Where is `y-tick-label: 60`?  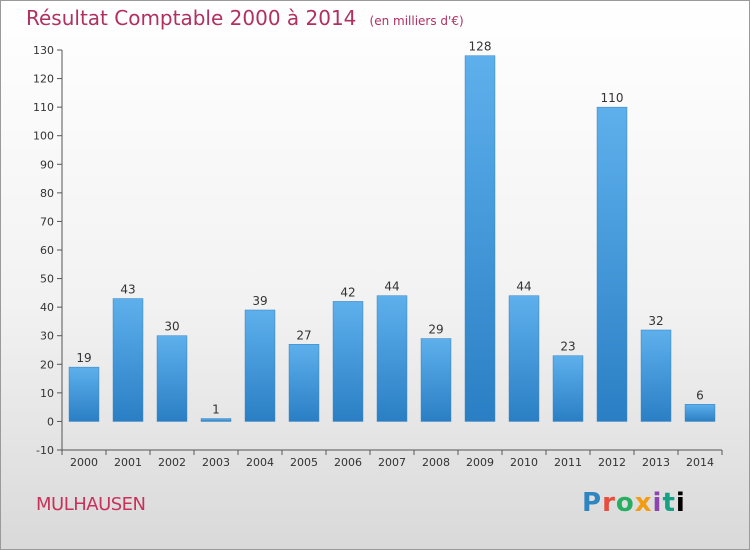
y-tick-label: 60 is located at coordinates (47, 250).